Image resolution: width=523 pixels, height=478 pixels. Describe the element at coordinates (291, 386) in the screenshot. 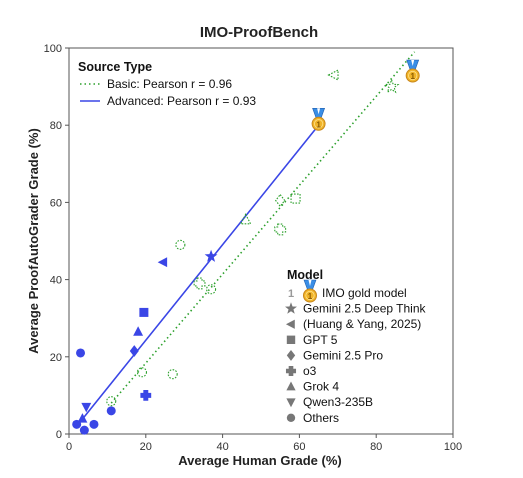

I see `legend-marker-triangle-up` at that location.